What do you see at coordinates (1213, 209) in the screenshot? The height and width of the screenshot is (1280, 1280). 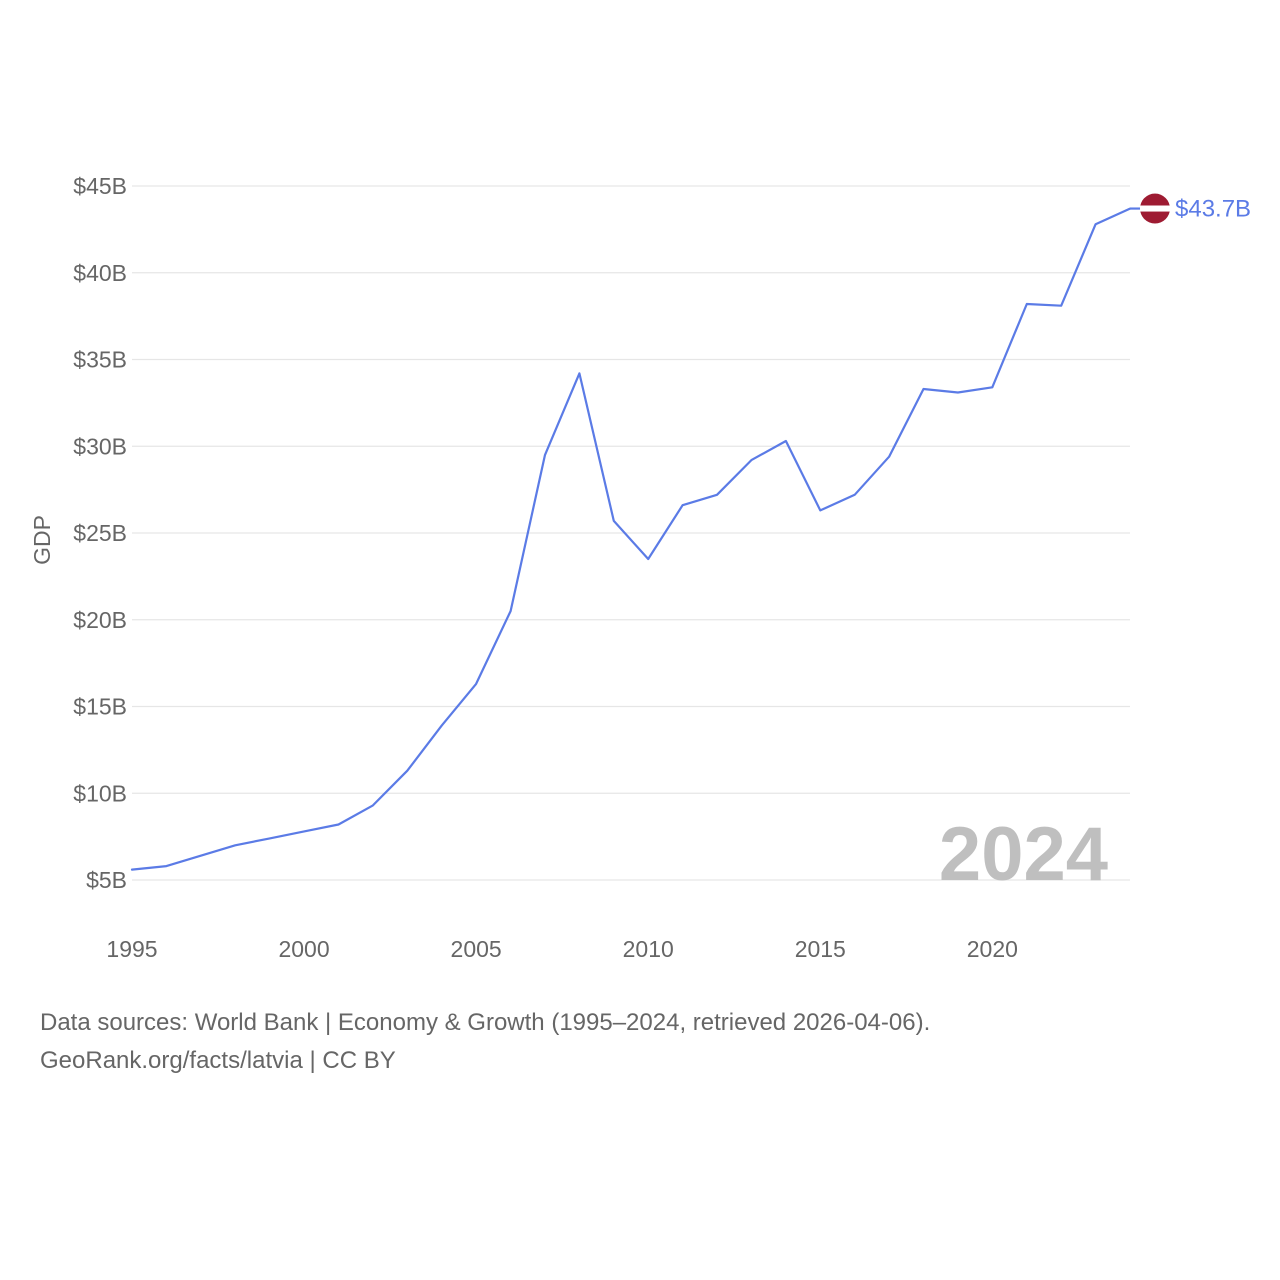 I see `end-value-label: $43.7B` at bounding box center [1213, 209].